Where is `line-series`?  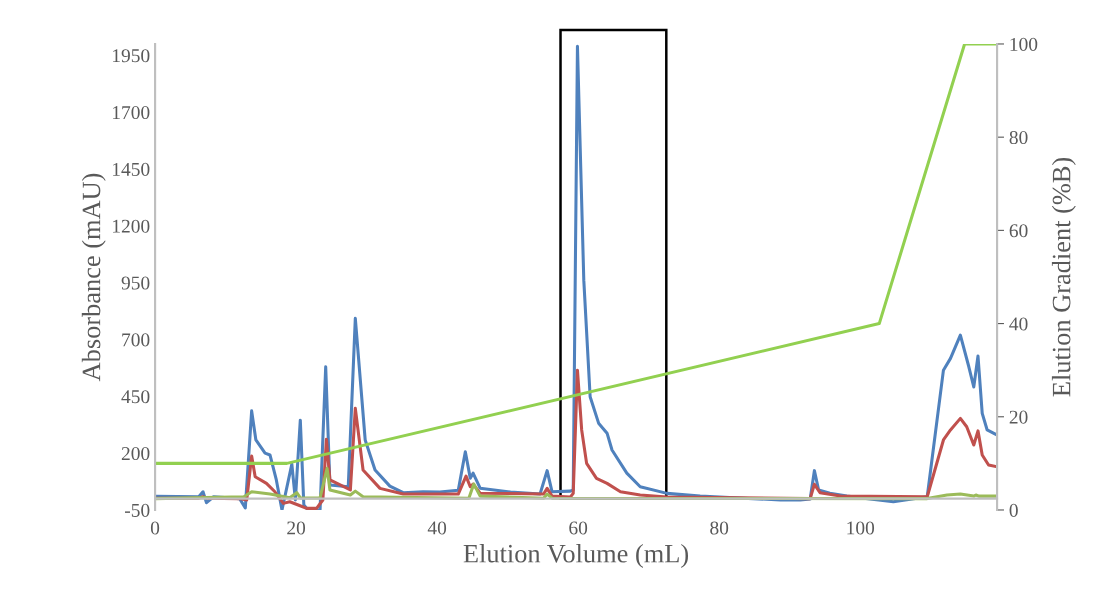
line-series is located at coordinates (576, 483).